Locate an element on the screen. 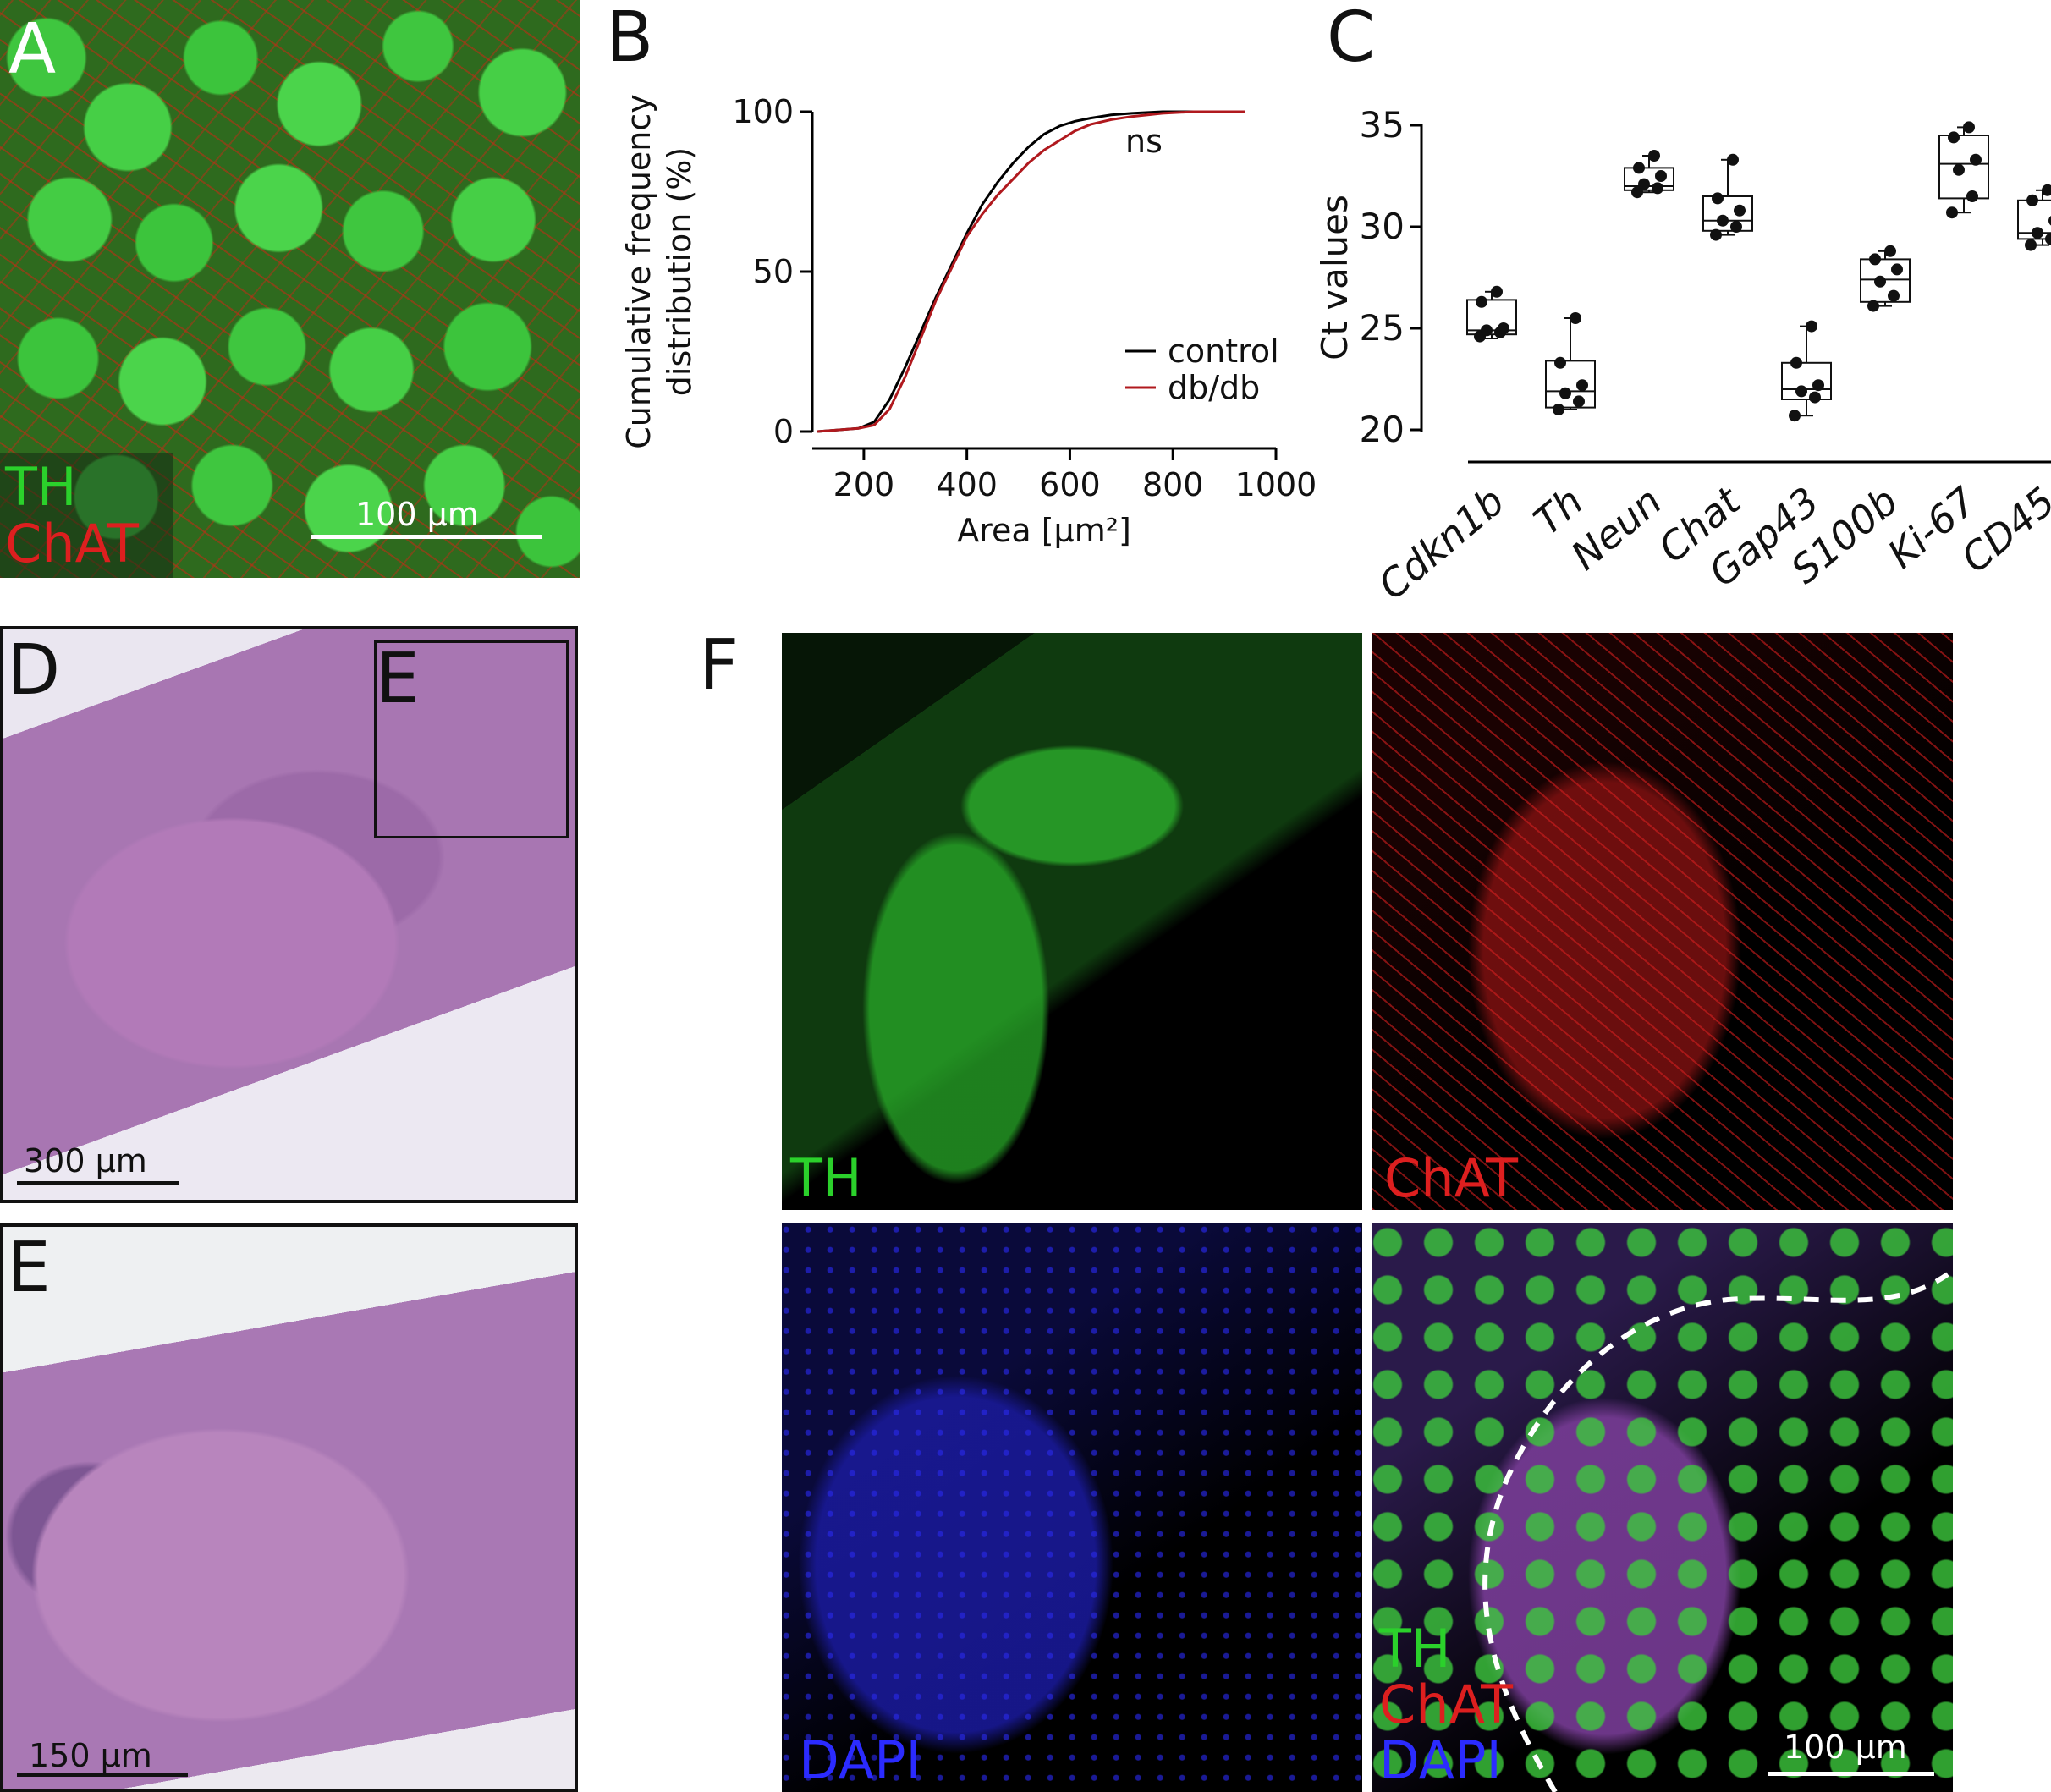  panel-a-scale-bar is located at coordinates (426, 537).